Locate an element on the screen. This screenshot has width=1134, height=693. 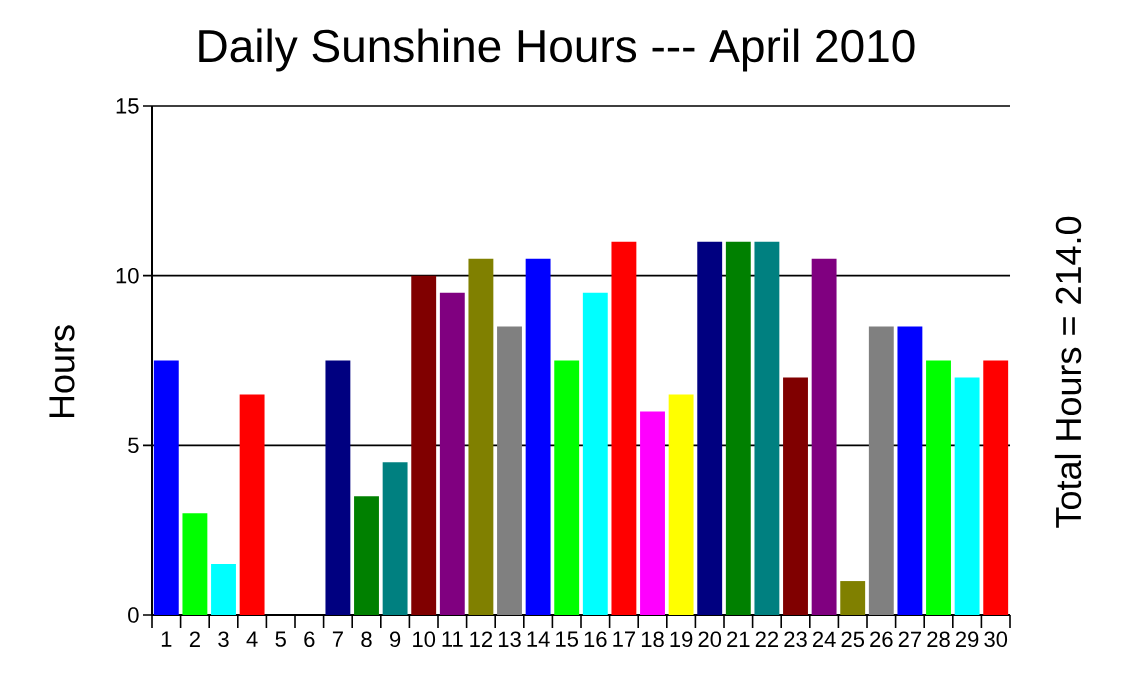
x-tick-label: 29 is located at coordinates (967, 639).